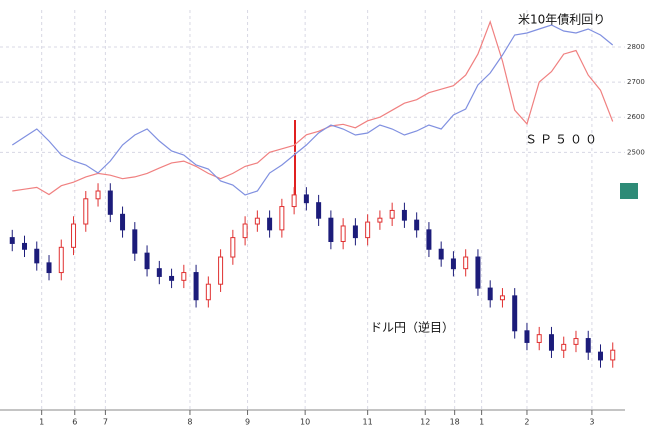 This screenshot has height=436, width=670. Describe the element at coordinates (526, 422) in the screenshot. I see `x-tick-label: 2` at that location.